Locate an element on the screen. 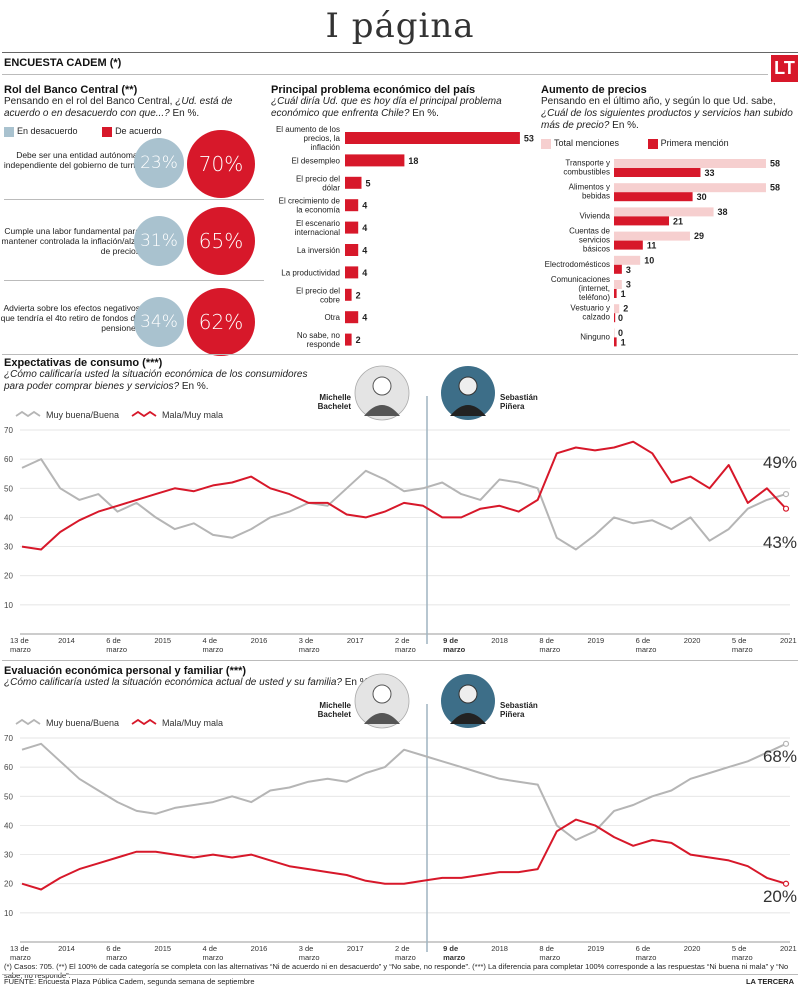  x-tick-label: 2 de marzo is located at coordinates (405, 953).